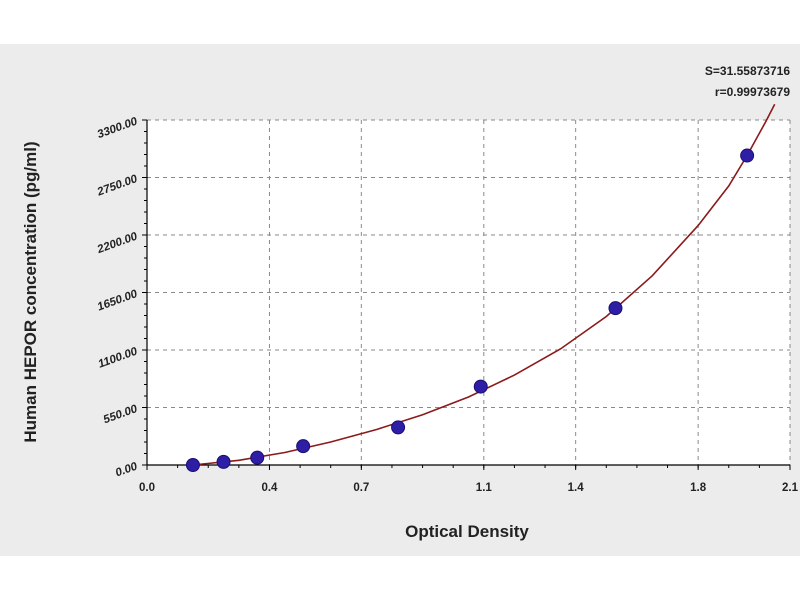  Describe the element at coordinates (576, 488) in the screenshot. I see `x-tick-label: 1.4` at that location.